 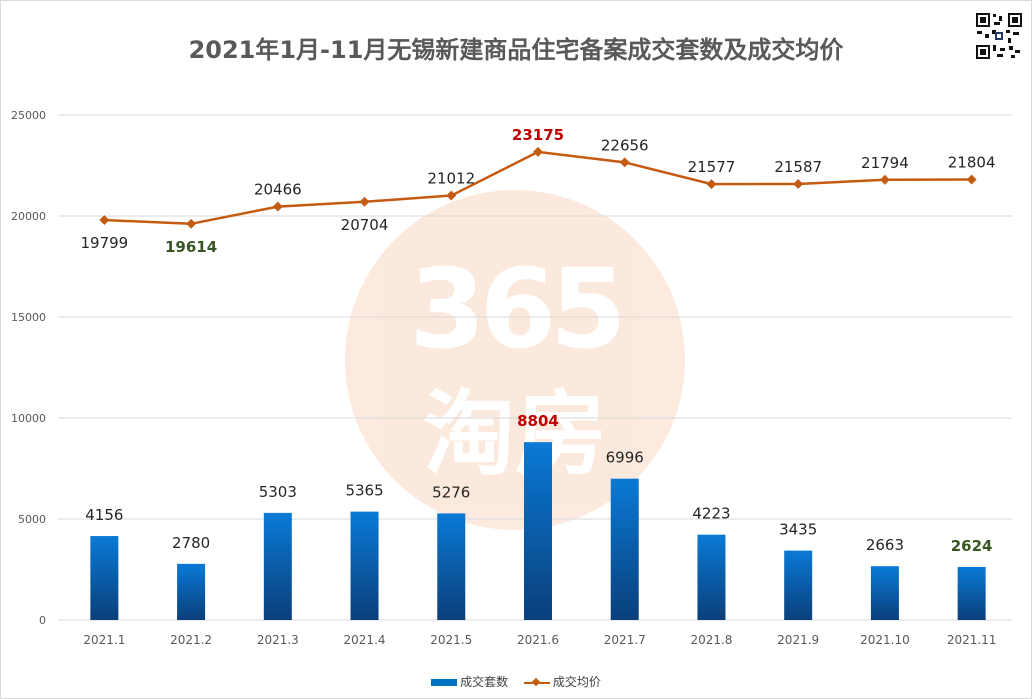 I want to click on watermark-text-number: 365, so click(x=518, y=309).